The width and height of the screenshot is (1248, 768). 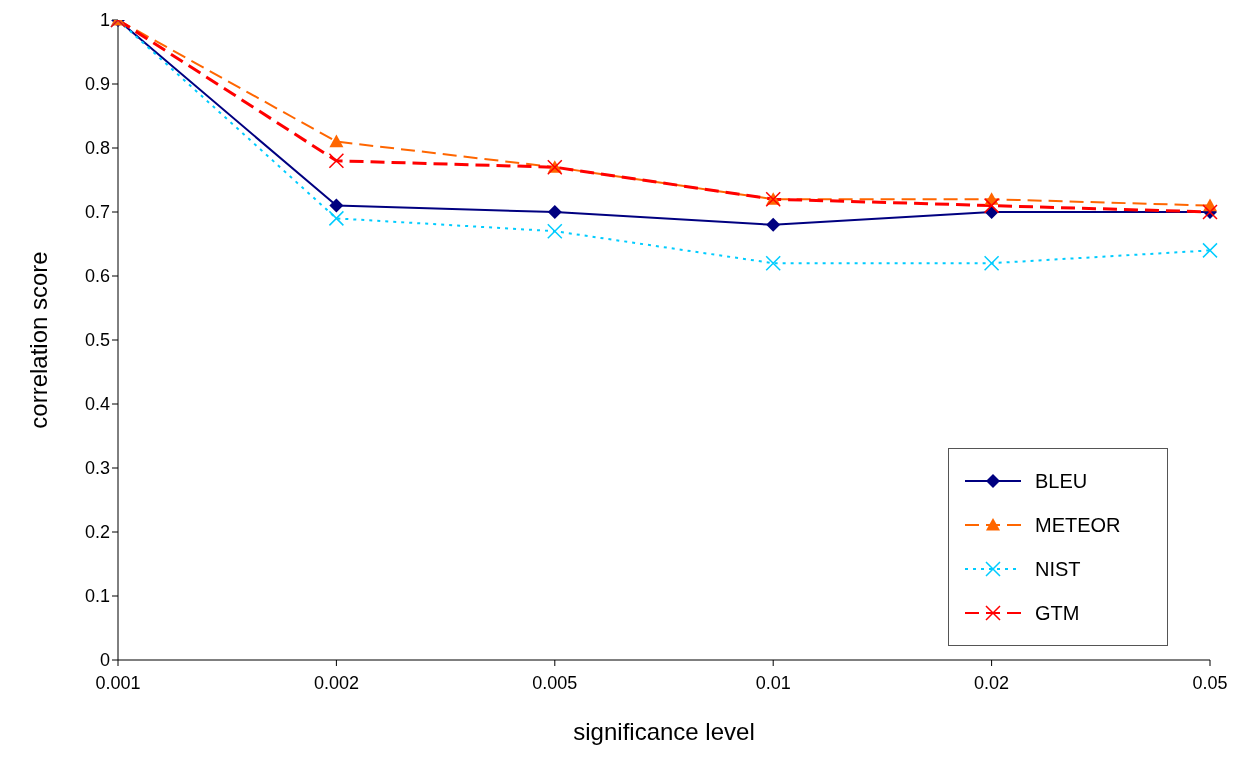 What do you see at coordinates (118, 682) in the screenshot?
I see `x-tick-label: 0.001` at bounding box center [118, 682].